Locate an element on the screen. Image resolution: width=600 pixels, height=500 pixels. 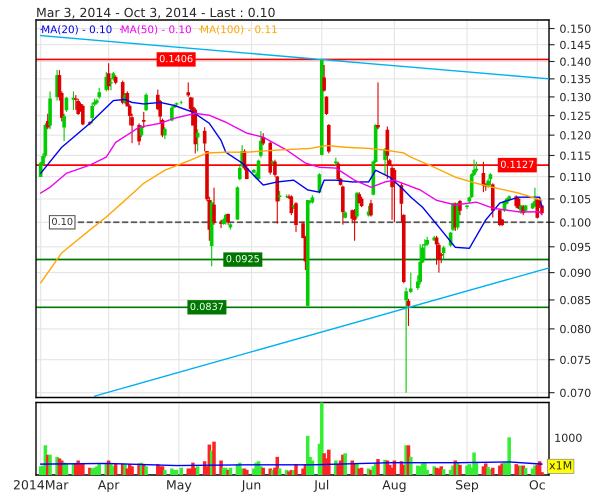
legend-label: MA(50) - 0.10 is located at coordinates (156, 29).